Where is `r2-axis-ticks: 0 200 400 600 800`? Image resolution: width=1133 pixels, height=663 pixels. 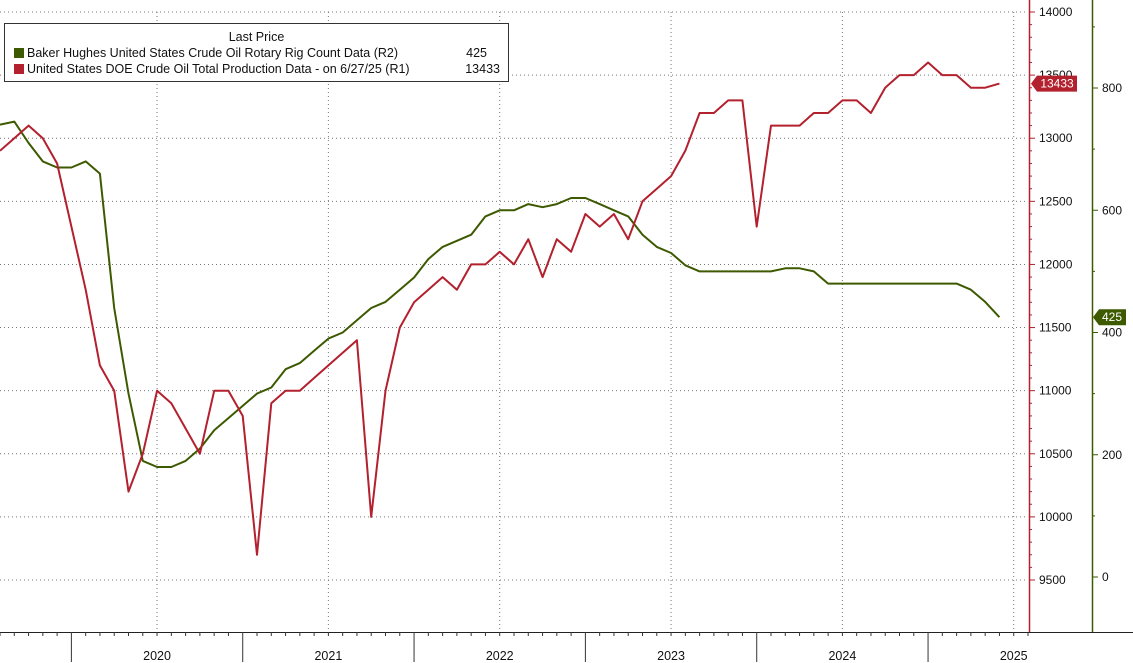
r2-axis-ticks: 0 200 400 600 800 is located at coordinates (1107, 305).